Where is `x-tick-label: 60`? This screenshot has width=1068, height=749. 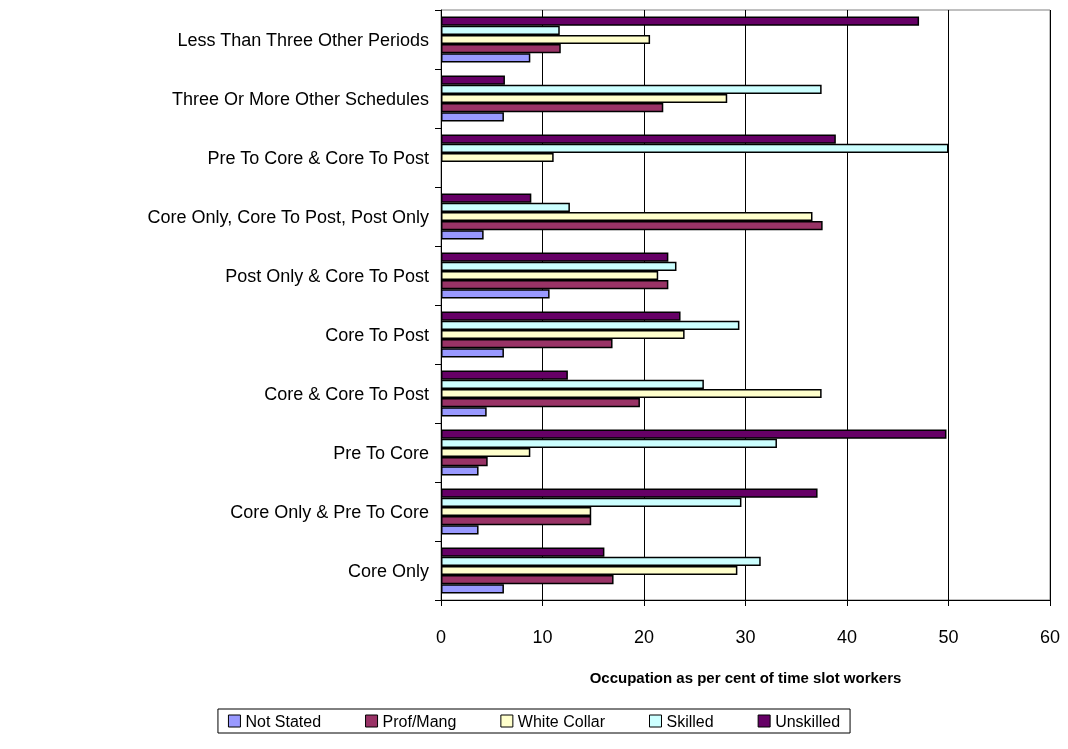
x-tick-label: 60 is located at coordinates (1050, 637).